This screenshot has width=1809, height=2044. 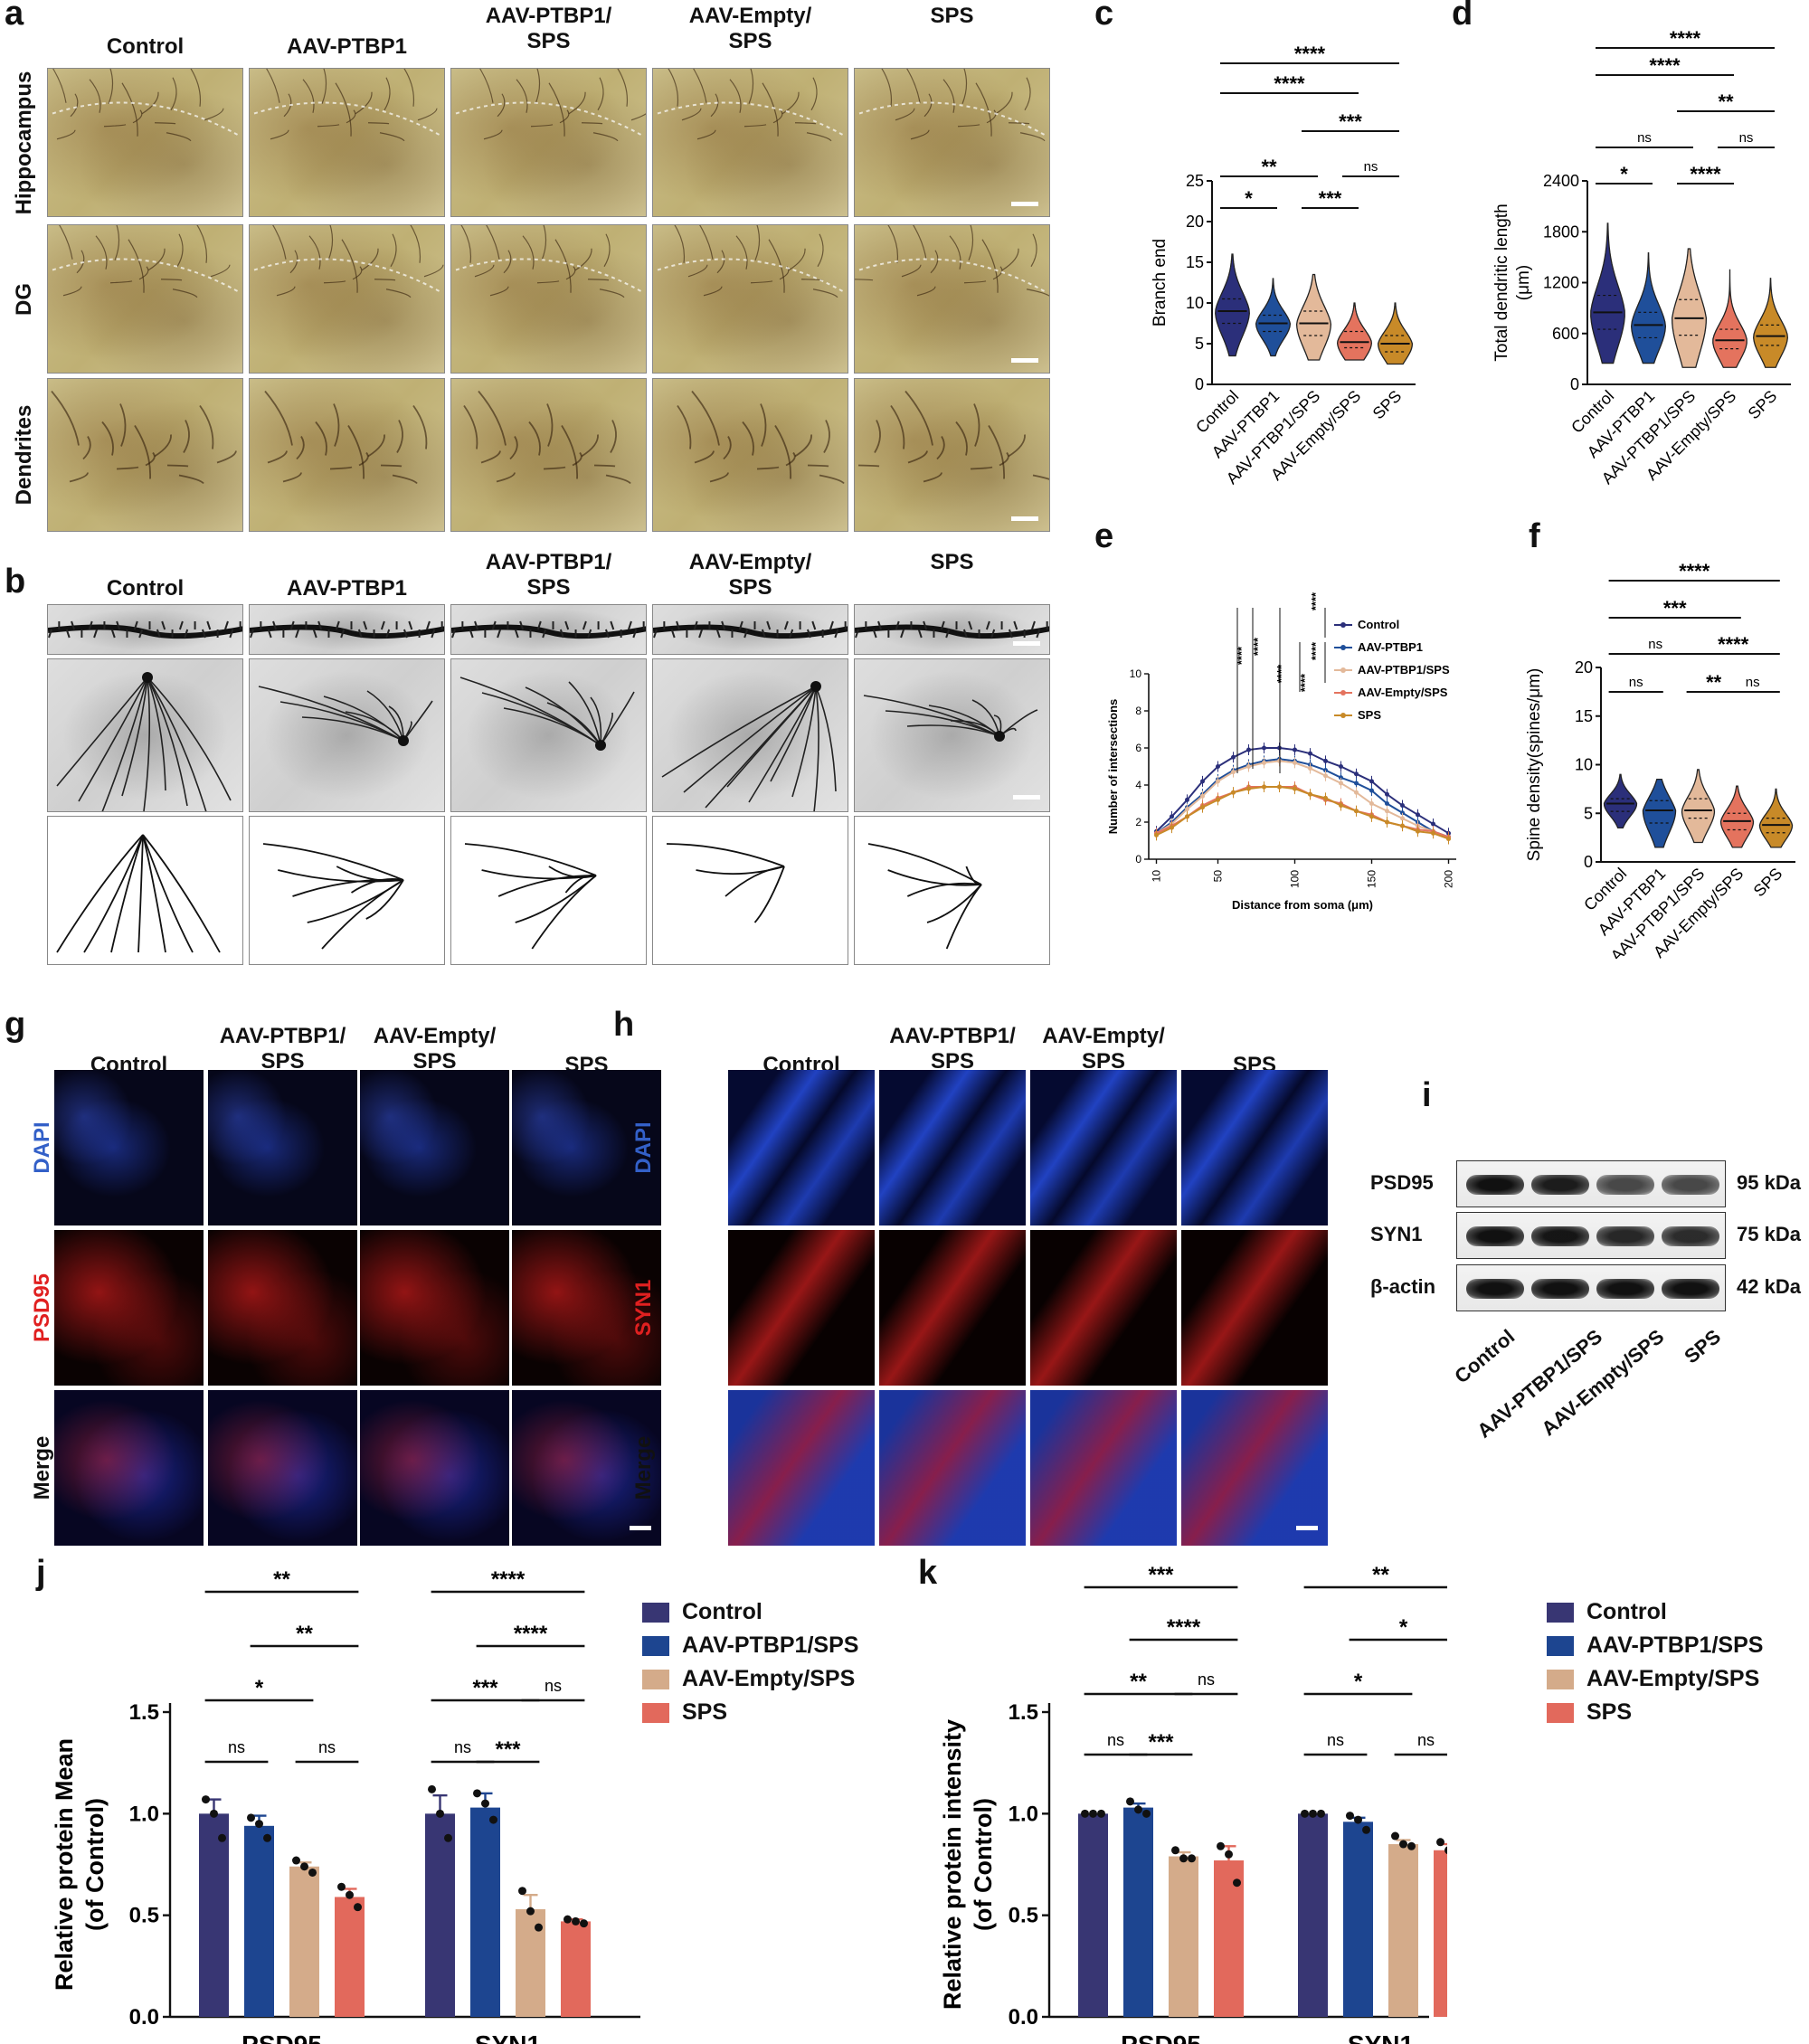 What do you see at coordinates (1402, 1183) in the screenshot?
I see `blot-row-label: PSD95` at bounding box center [1402, 1183].